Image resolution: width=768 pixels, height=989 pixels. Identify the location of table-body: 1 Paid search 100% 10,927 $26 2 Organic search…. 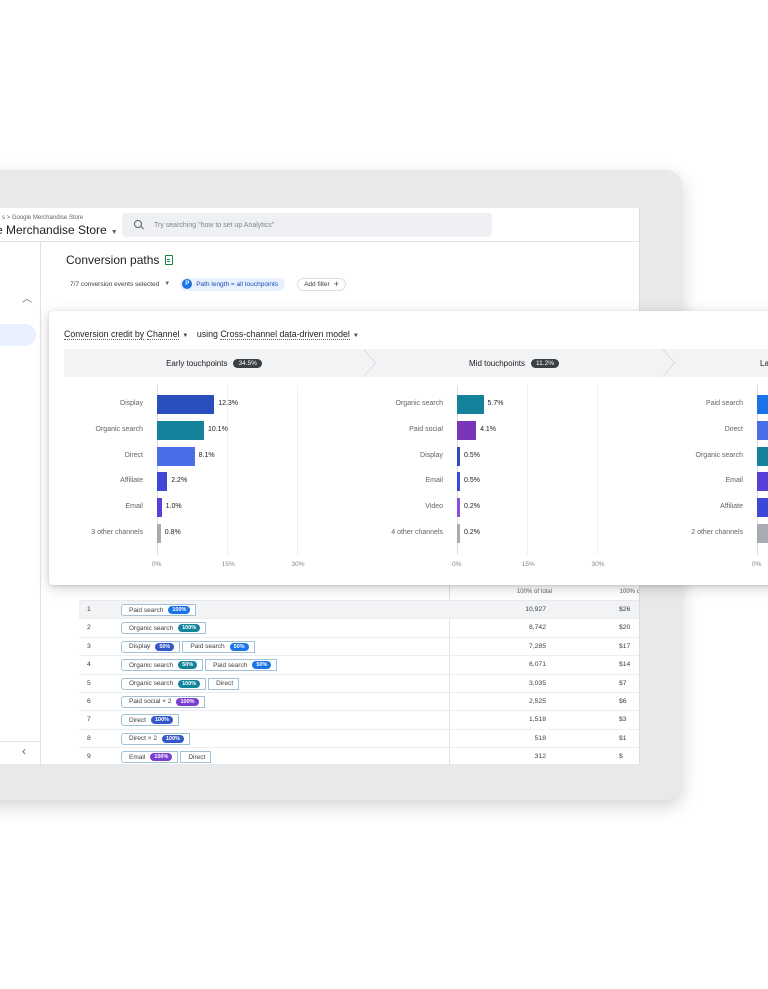
(359, 682).